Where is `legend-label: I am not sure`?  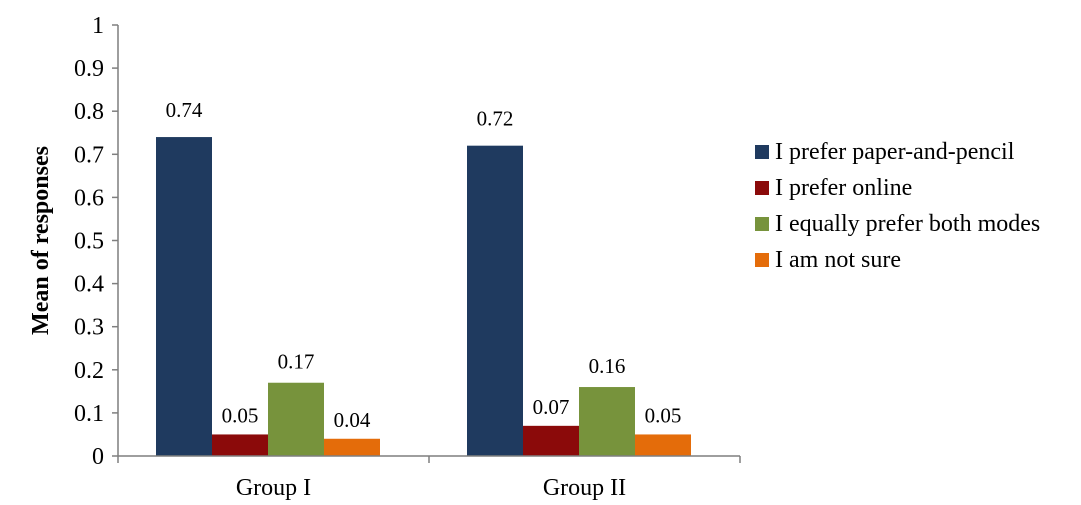 legend-label: I am not sure is located at coordinates (838, 260).